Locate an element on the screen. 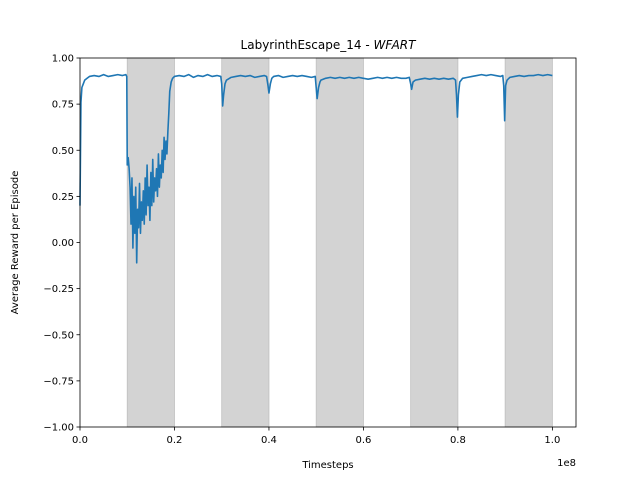 This screenshot has width=640, height=480. chart-title-emphasis: WFART is located at coordinates (396, 45).